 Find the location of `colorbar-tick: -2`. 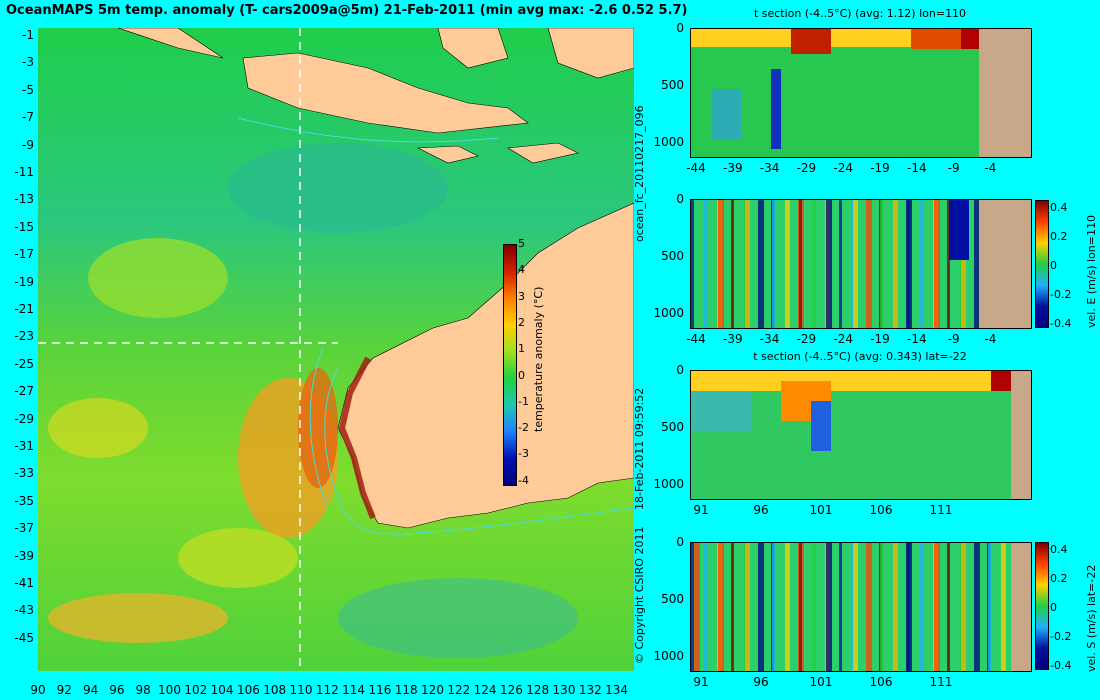

colorbar-tick: -2 is located at coordinates (523, 428).